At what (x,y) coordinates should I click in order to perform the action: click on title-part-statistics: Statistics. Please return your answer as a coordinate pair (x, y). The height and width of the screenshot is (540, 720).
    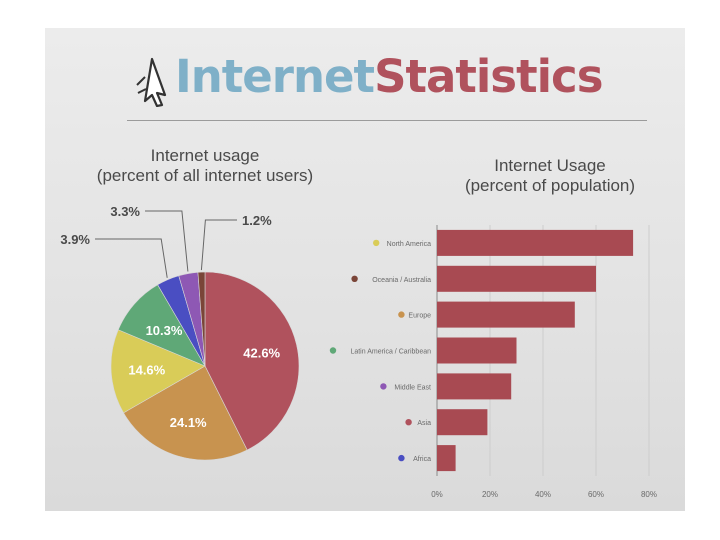
    Looking at the image, I should click on (488, 76).